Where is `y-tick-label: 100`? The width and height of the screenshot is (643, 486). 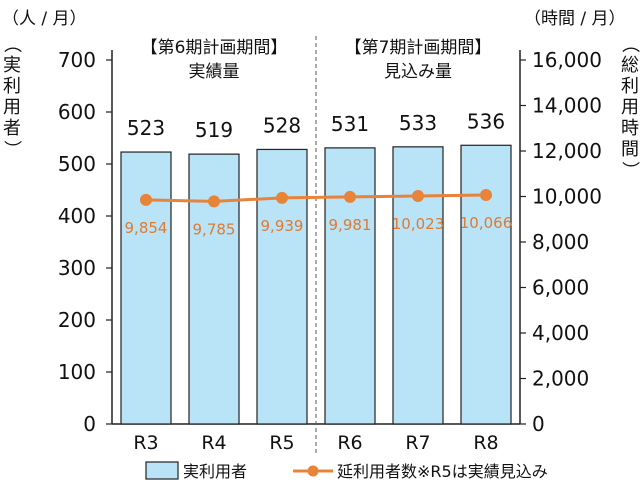 y-tick-label: 100 is located at coordinates (77, 372).